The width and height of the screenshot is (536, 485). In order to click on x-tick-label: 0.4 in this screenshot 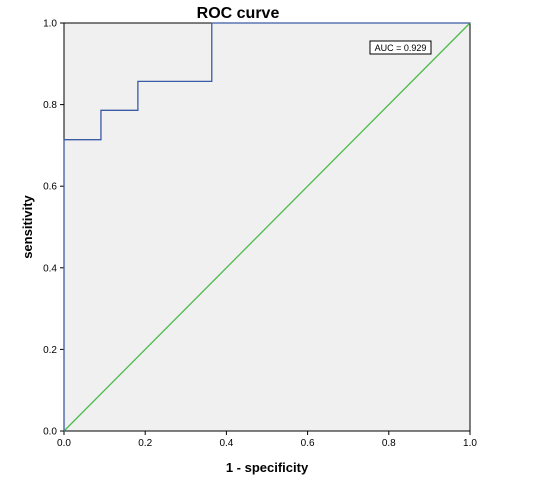, I will do `click(226, 443)`.